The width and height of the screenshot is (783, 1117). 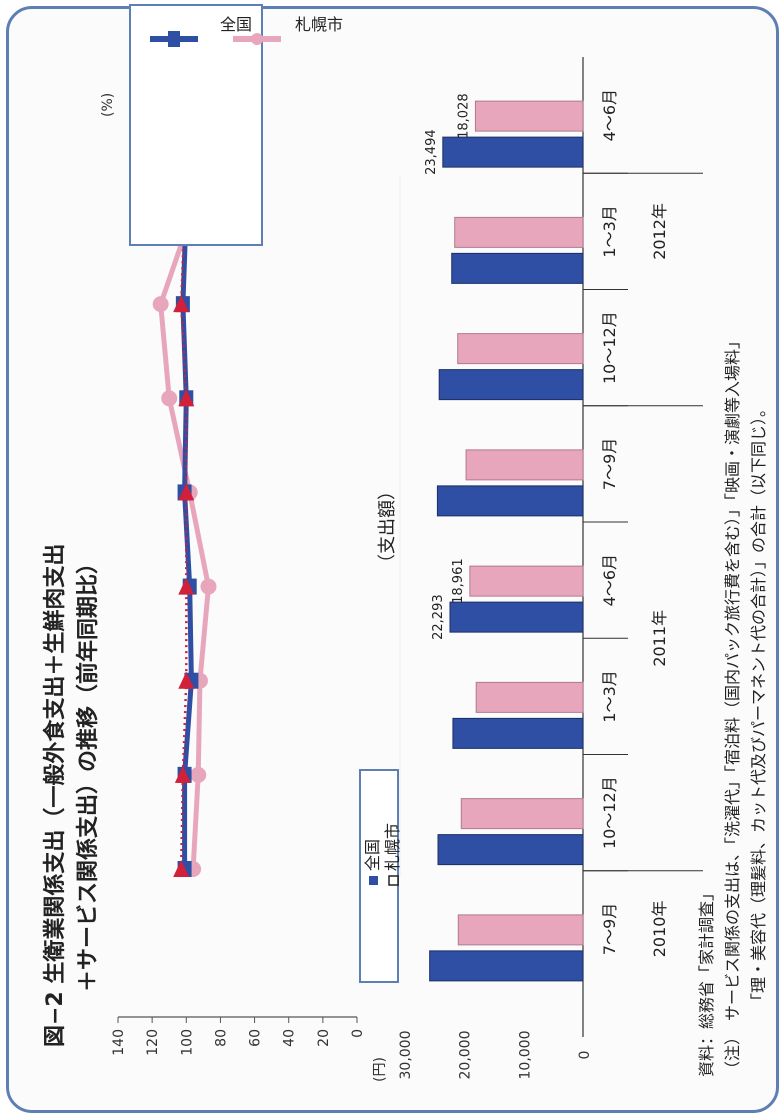 I want to click on source-text: 資料：総務省「家計調査」, so click(x=706, y=981).